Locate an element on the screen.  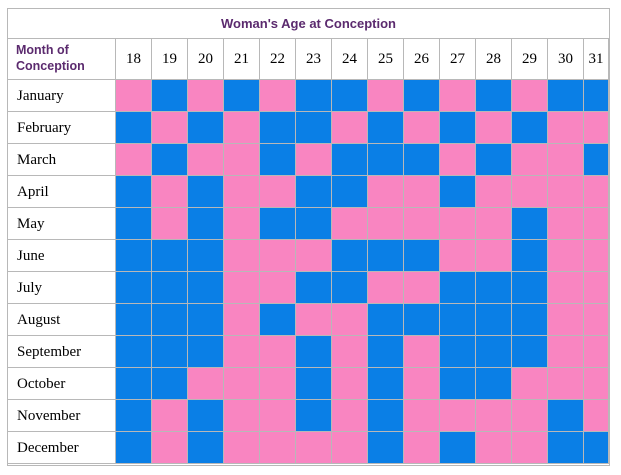
age-header-20: 20 is located at coordinates (206, 59).